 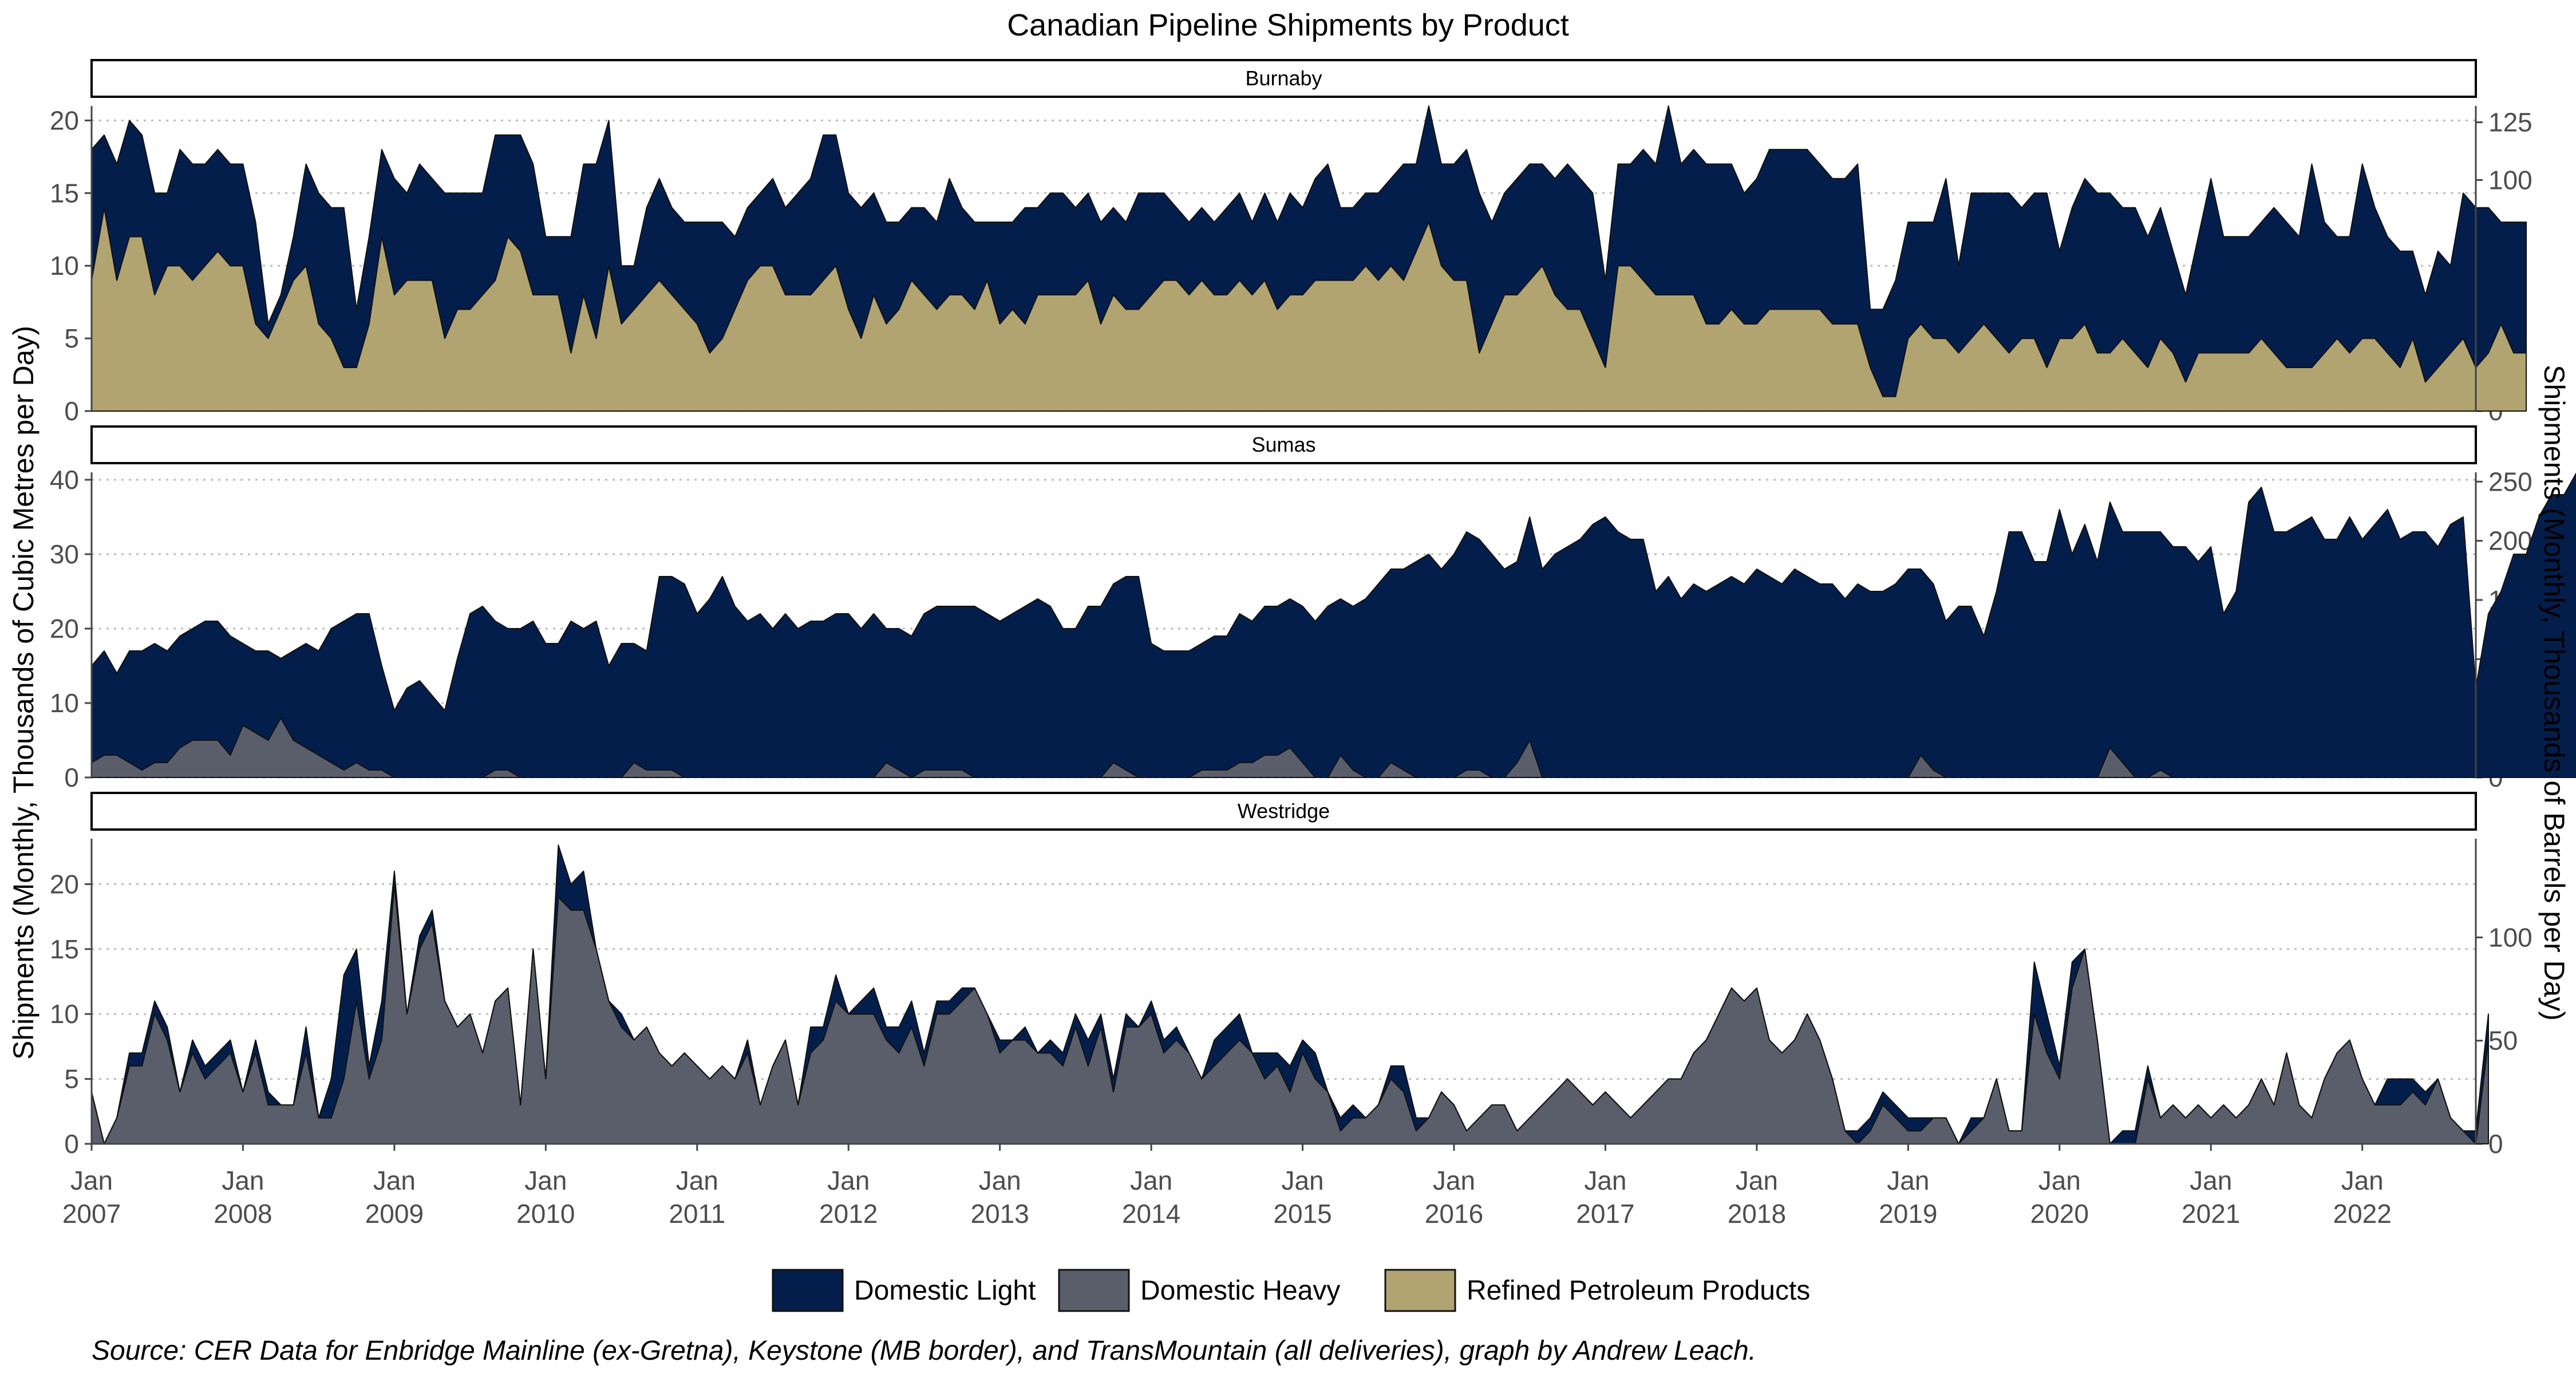 I want to click on y-tick-label-right: 0, so click(x=2495, y=1144).